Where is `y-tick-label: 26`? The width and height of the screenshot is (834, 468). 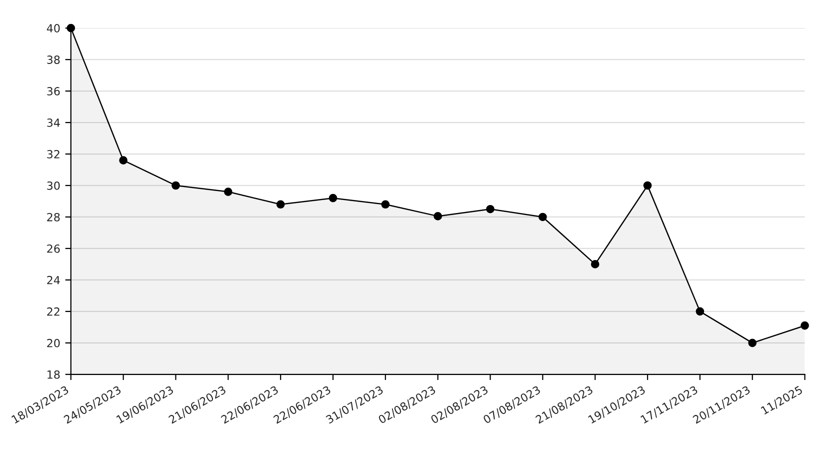
y-tick-label: 26 is located at coordinates (53, 248).